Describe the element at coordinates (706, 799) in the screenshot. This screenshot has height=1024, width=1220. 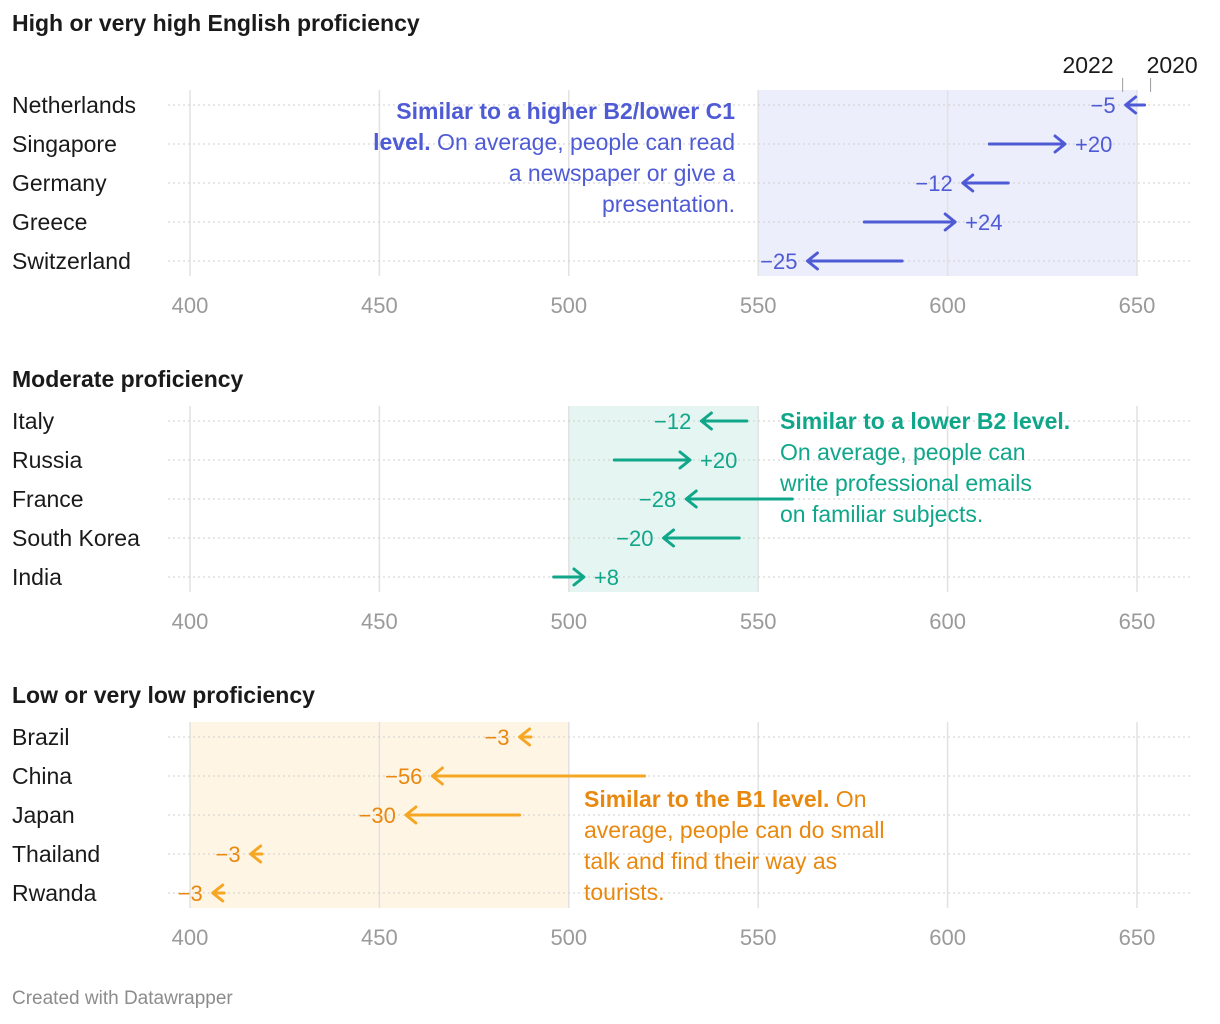
I see `annotation-segment: Similar to the B1 level.` at that location.